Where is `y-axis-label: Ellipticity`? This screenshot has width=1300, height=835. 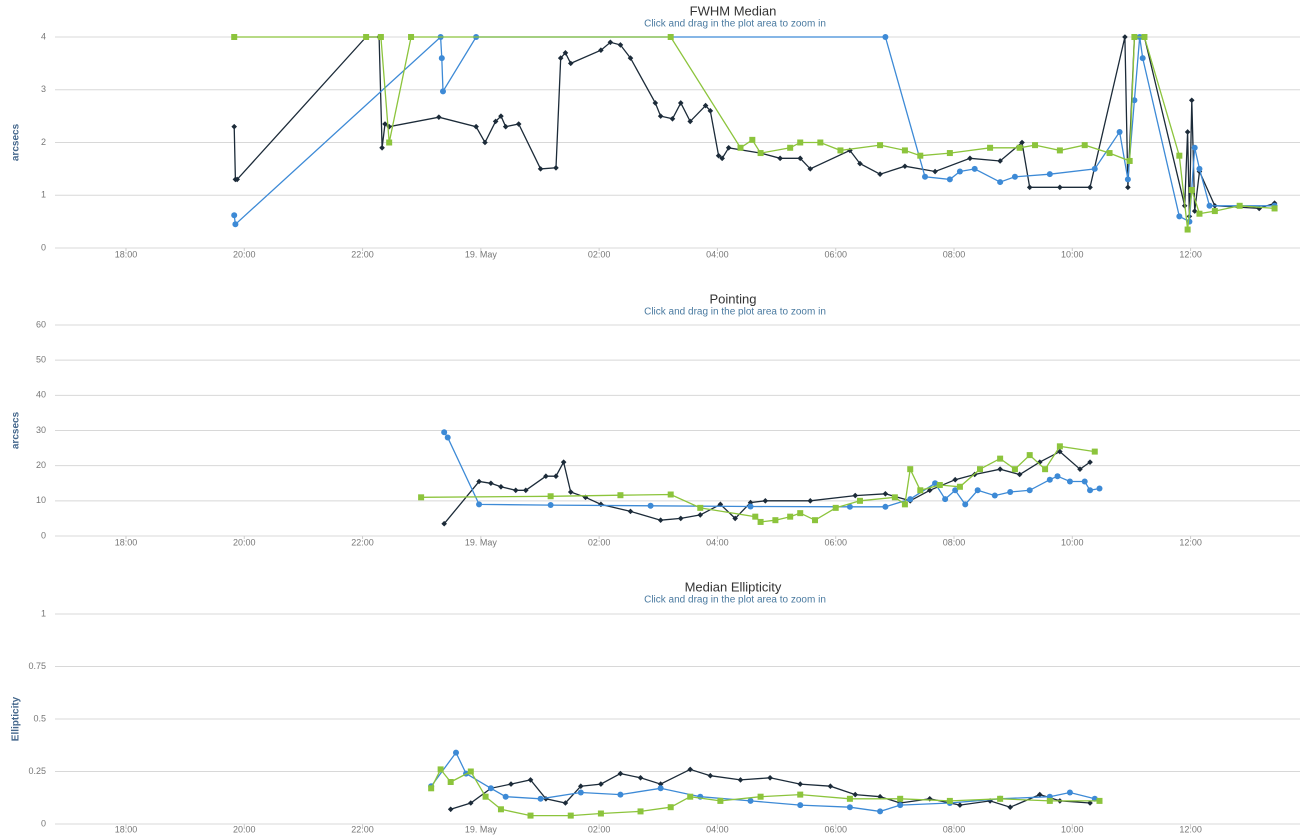
y-axis-label: Ellipticity is located at coordinates (16, 718).